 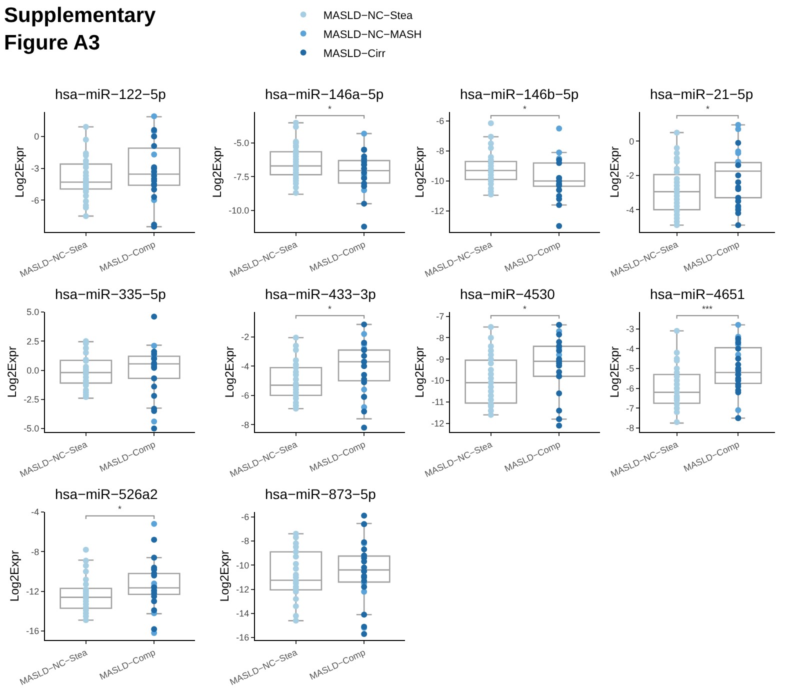 What do you see at coordinates (708, 309) in the screenshot?
I see `annotation: ***` at bounding box center [708, 309].